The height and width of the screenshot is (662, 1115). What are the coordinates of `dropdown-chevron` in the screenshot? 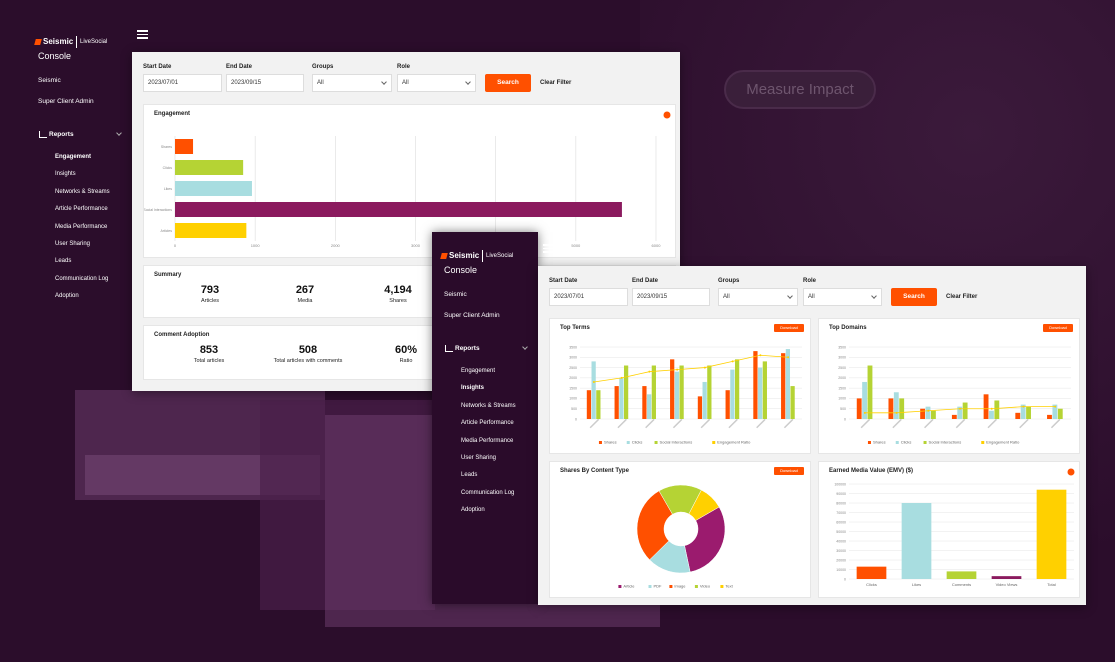 It's located at (790, 296).